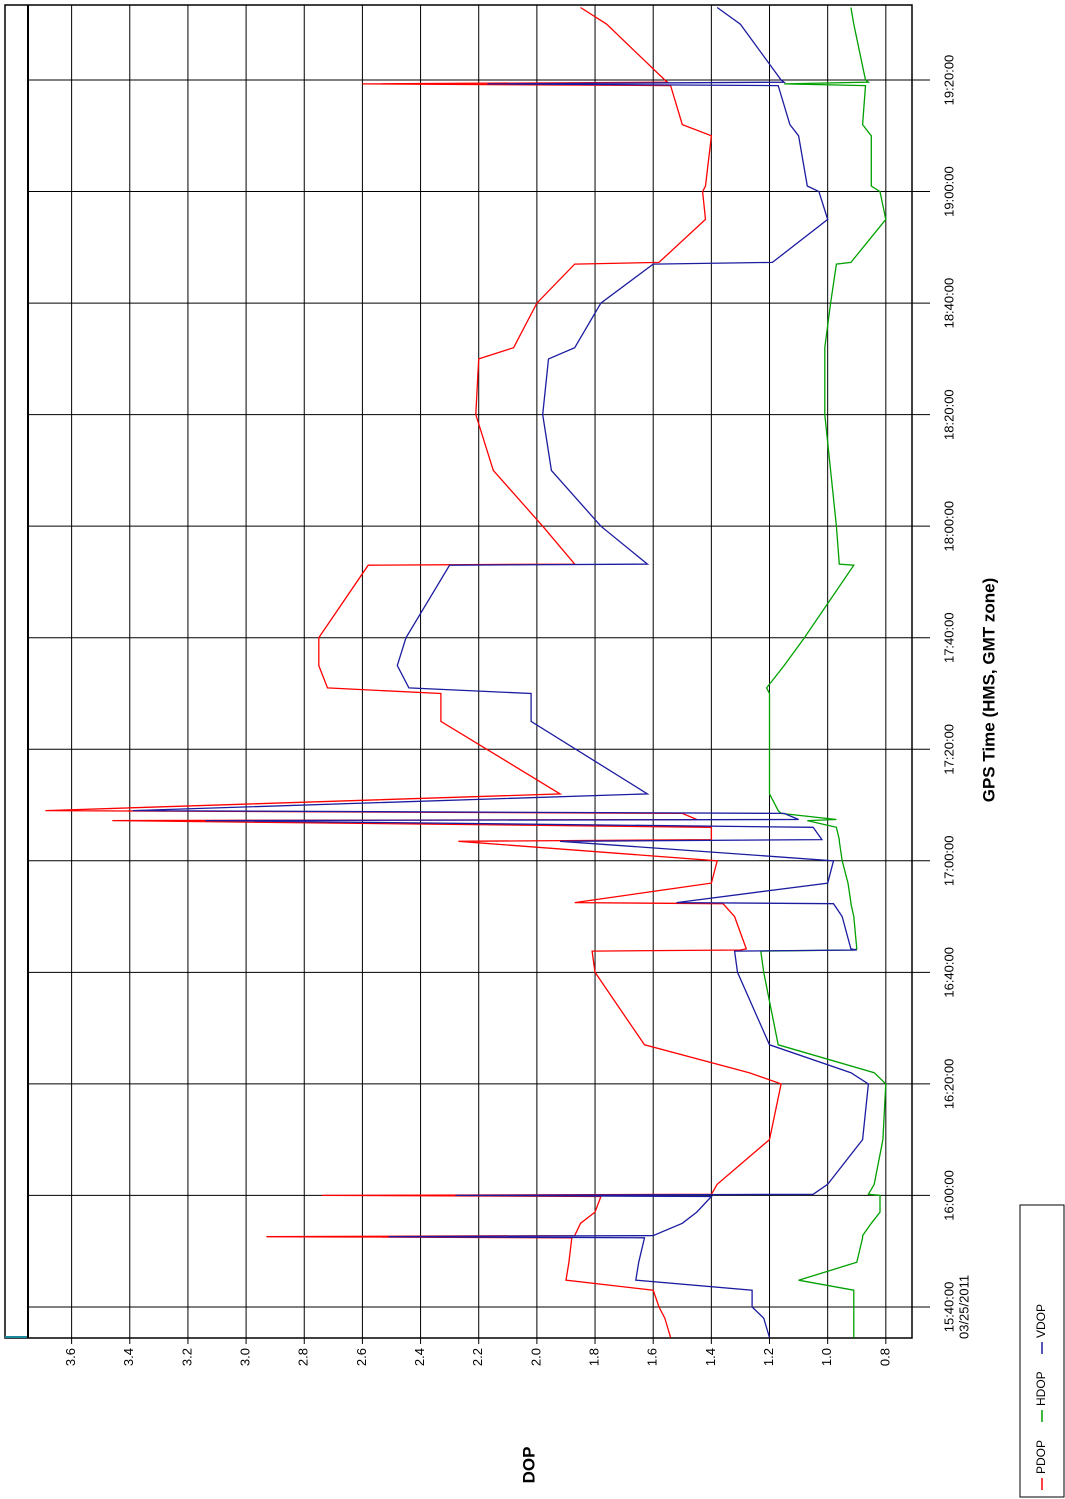  What do you see at coordinates (948, 1307) in the screenshot?
I see `x-tick-label: 15:40:00` at bounding box center [948, 1307].